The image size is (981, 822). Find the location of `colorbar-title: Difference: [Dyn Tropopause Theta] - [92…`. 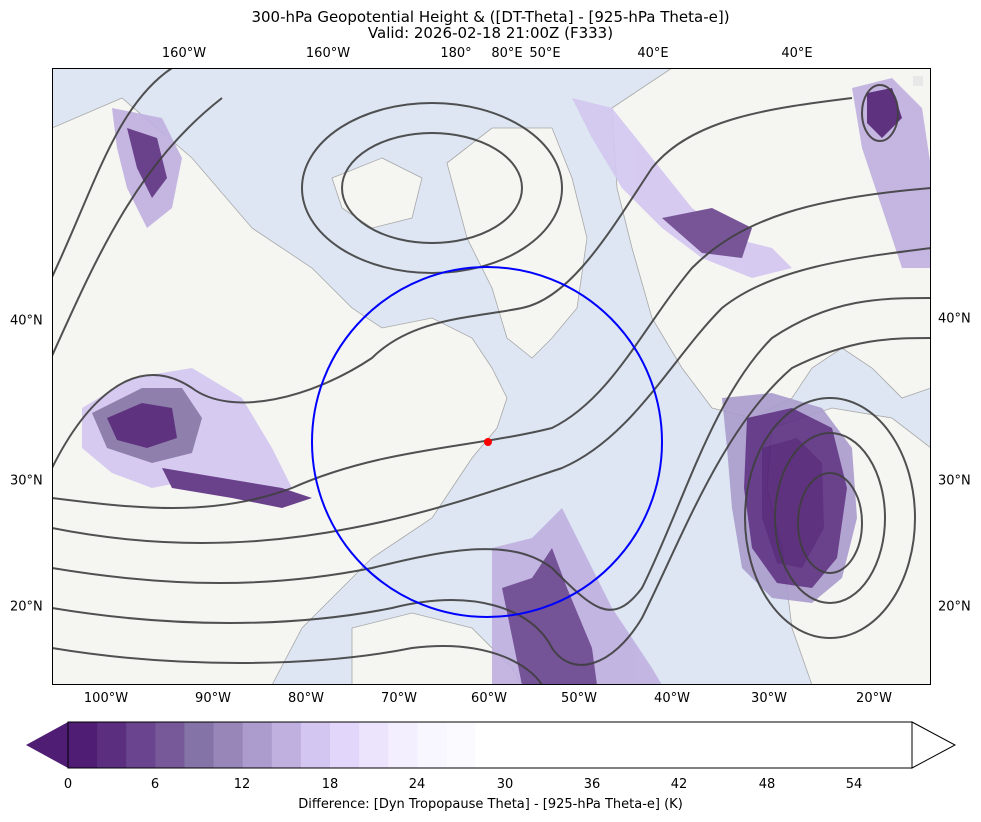

colorbar-title: Difference: [Dyn Tropopause Theta] - [92… is located at coordinates (490, 804).